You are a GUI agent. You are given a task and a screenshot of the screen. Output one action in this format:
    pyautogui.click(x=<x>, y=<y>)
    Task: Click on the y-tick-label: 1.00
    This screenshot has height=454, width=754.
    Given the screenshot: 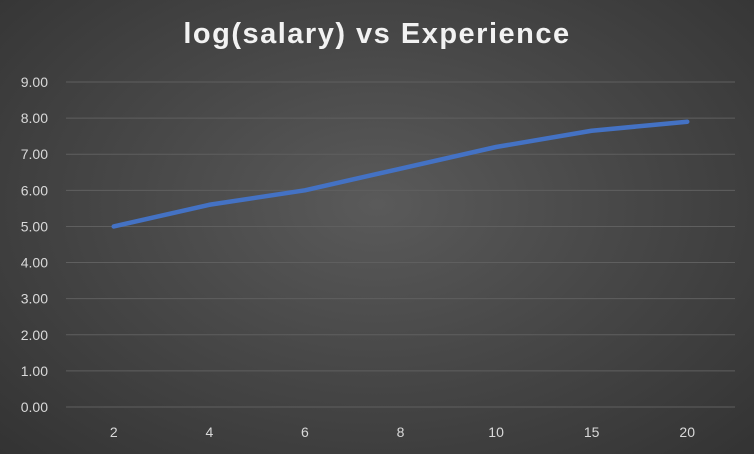 What is the action you would take?
    pyautogui.click(x=34, y=371)
    